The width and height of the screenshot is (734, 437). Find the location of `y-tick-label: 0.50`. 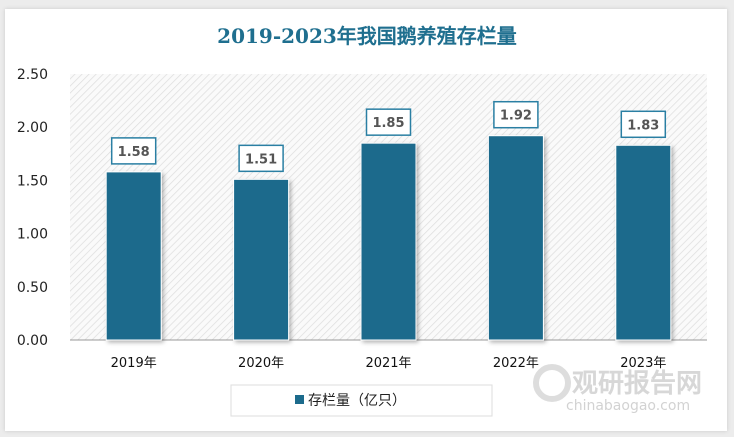

y-tick-label: 0.50 is located at coordinates (32, 288).